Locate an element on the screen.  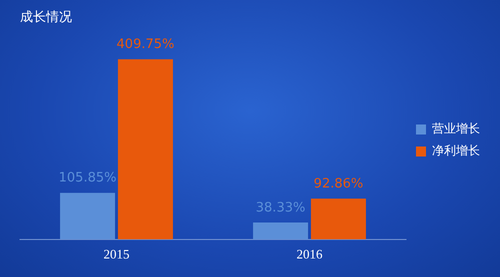
chart-title: 成长情况 is located at coordinates (46, 18).